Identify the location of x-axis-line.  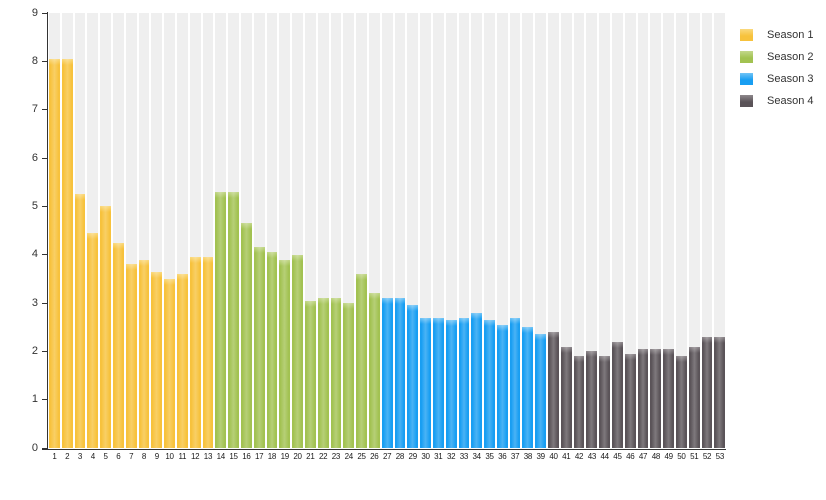
(384, 449).